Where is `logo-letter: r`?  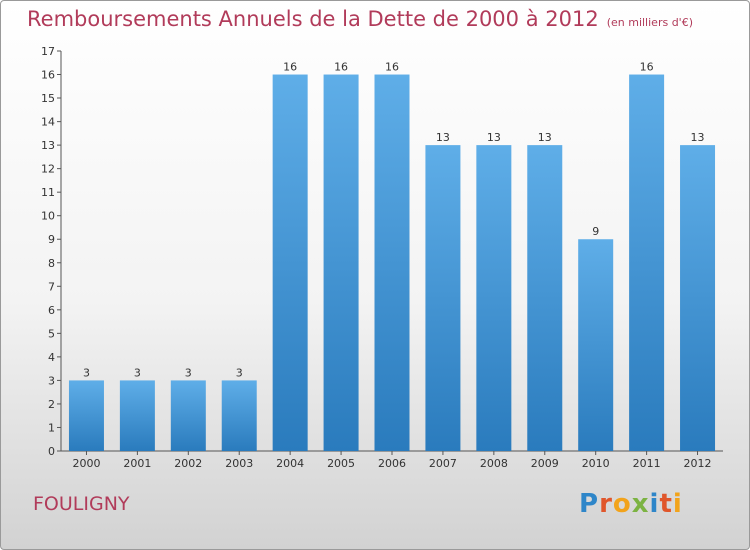 logo-letter: r is located at coordinates (606, 504).